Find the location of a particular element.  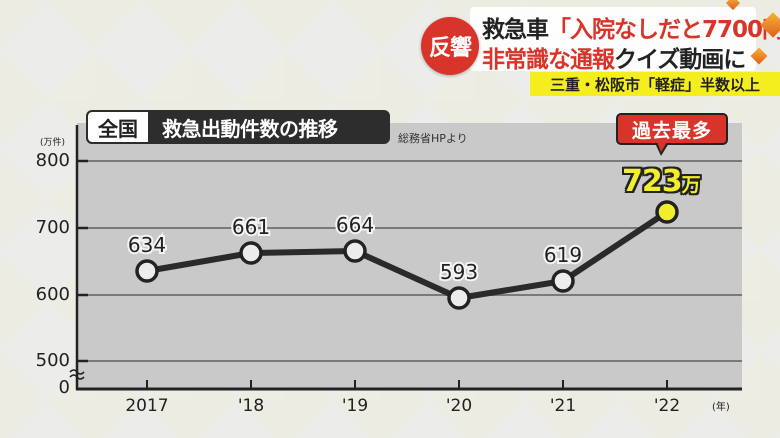

source-note: 総務省HPより is located at coordinates (433, 138).